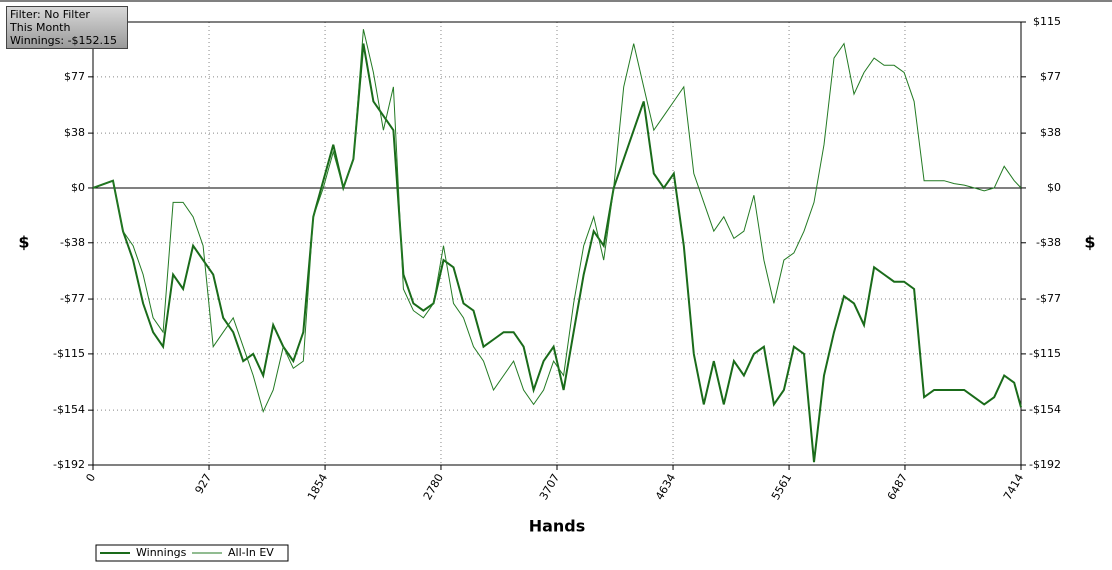 This screenshot has width=1112, height=570. Describe the element at coordinates (1045, 353) in the screenshot. I see `y2-tick-label: -$115` at that location.